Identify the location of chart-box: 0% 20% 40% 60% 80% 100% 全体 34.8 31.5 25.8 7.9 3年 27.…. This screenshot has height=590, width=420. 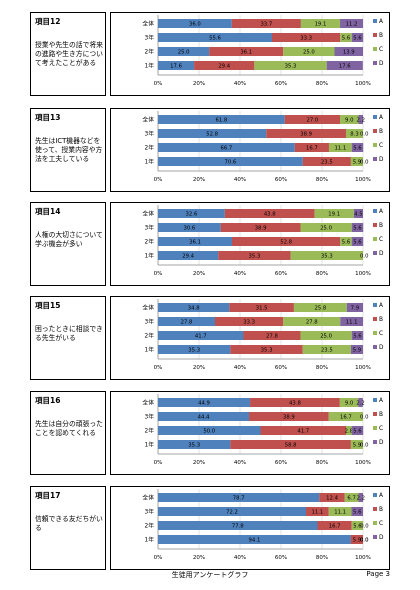
(250, 338).